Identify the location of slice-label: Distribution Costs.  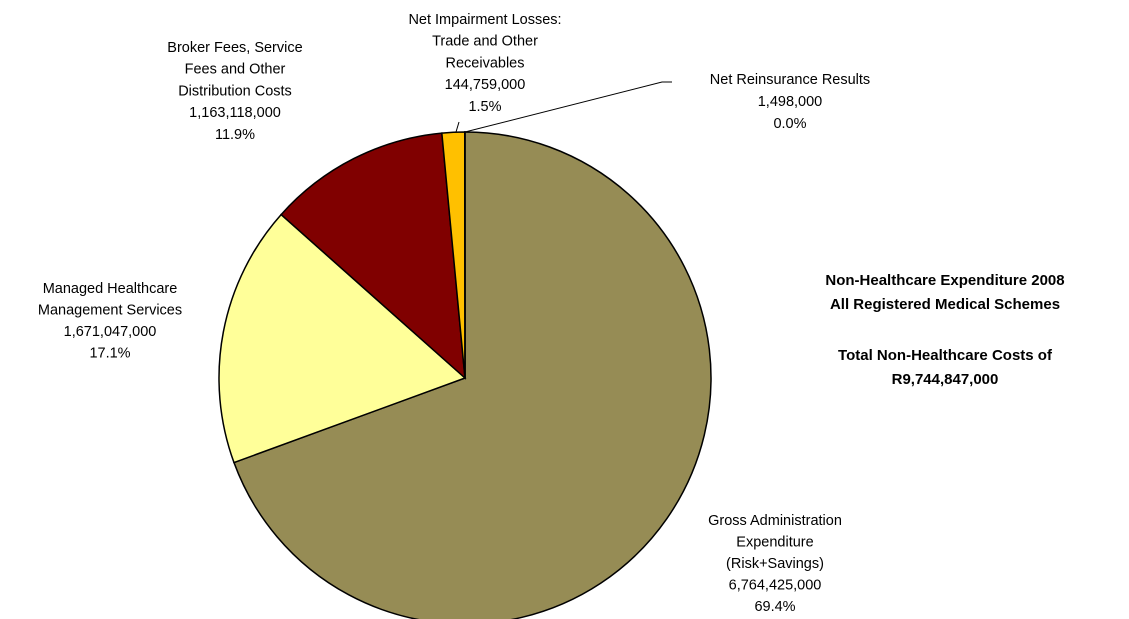
(235, 91).